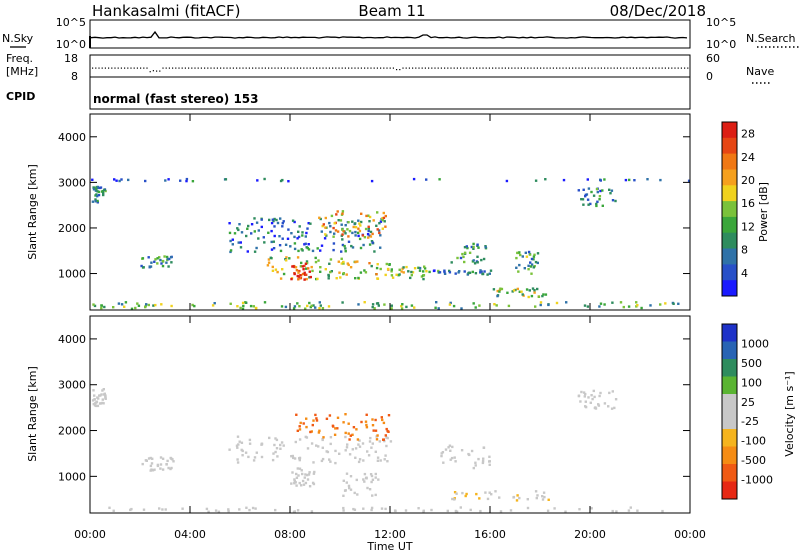 The width and height of the screenshot is (800, 558). I want to click on power-ylabel: Slant Range [km], so click(32, 212).